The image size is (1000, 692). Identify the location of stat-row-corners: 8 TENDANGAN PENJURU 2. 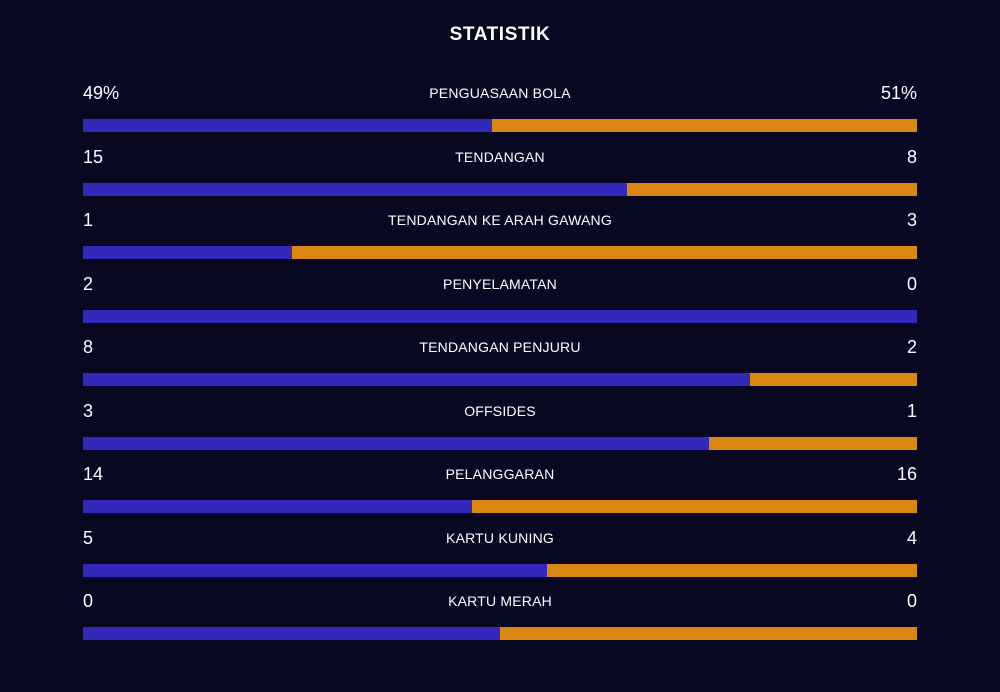
(500, 365).